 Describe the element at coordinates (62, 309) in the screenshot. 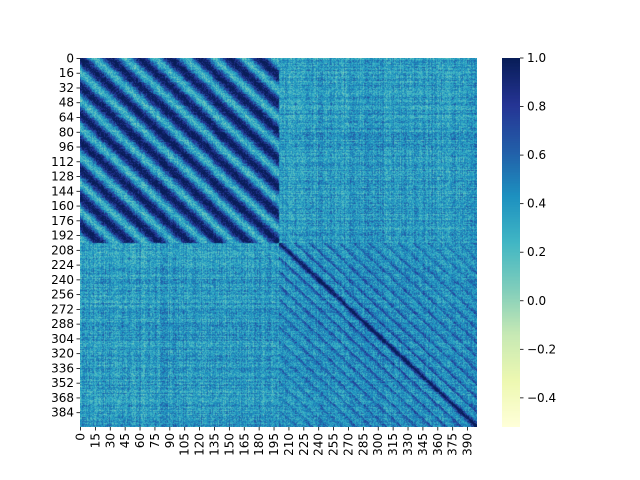

I see `y-tick-label: 272` at that location.